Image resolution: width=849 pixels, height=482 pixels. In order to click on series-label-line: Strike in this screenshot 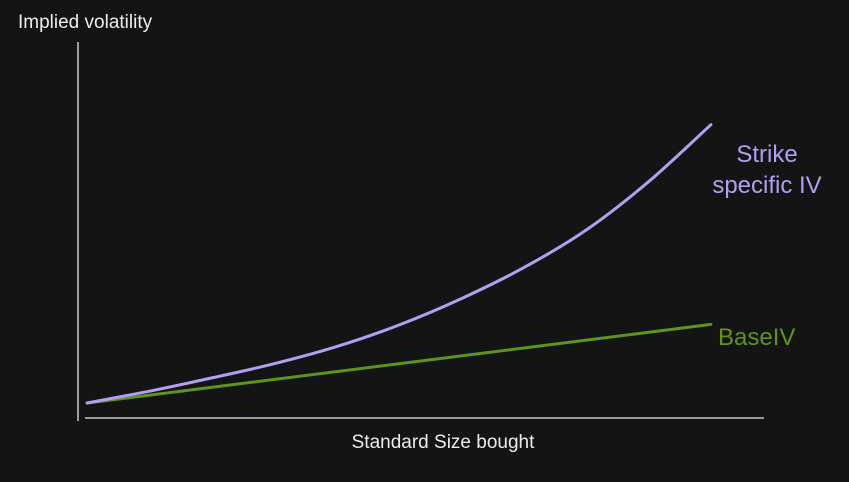, I will do `click(766, 154)`.